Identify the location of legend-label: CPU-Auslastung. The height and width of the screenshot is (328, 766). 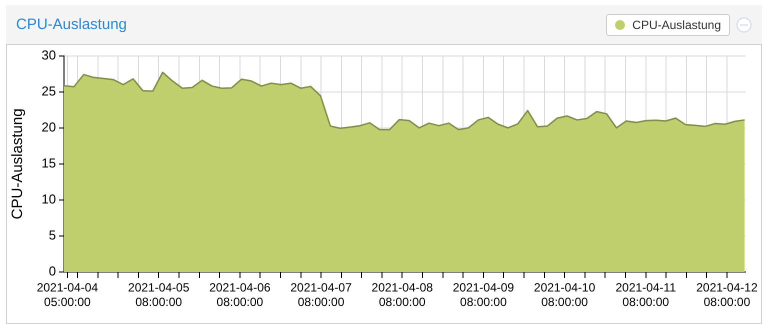
(676, 25).